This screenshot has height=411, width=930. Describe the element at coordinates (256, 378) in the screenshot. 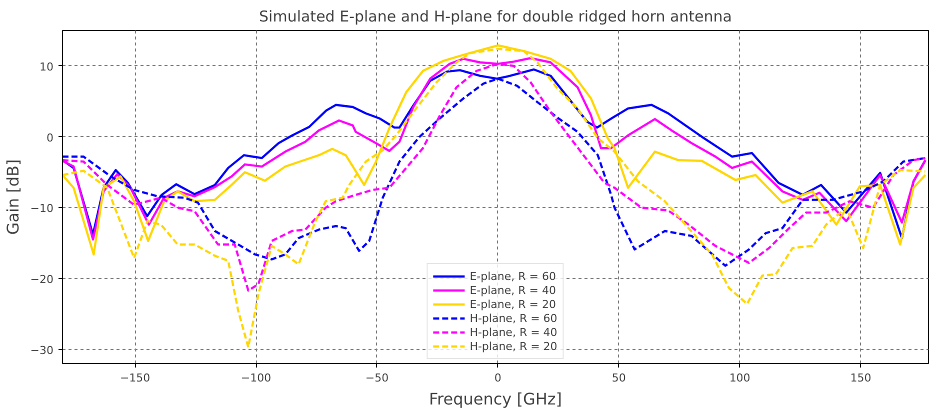

I see `x-tick-label: −100` at that location.